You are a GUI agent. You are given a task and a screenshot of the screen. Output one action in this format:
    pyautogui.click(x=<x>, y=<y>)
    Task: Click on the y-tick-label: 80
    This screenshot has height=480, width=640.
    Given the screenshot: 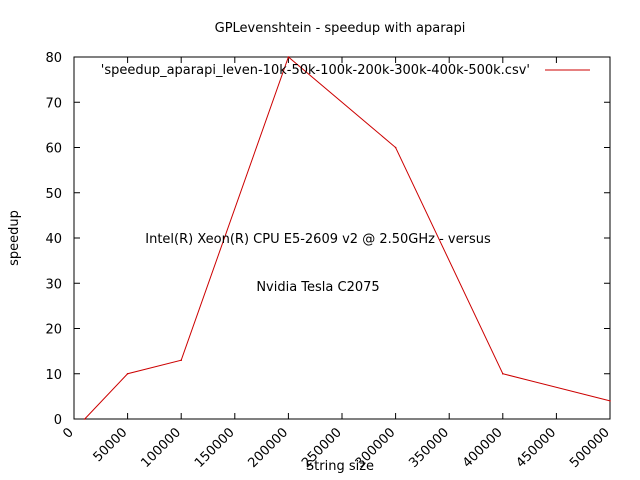 What is the action you would take?
    pyautogui.click(x=53, y=58)
    